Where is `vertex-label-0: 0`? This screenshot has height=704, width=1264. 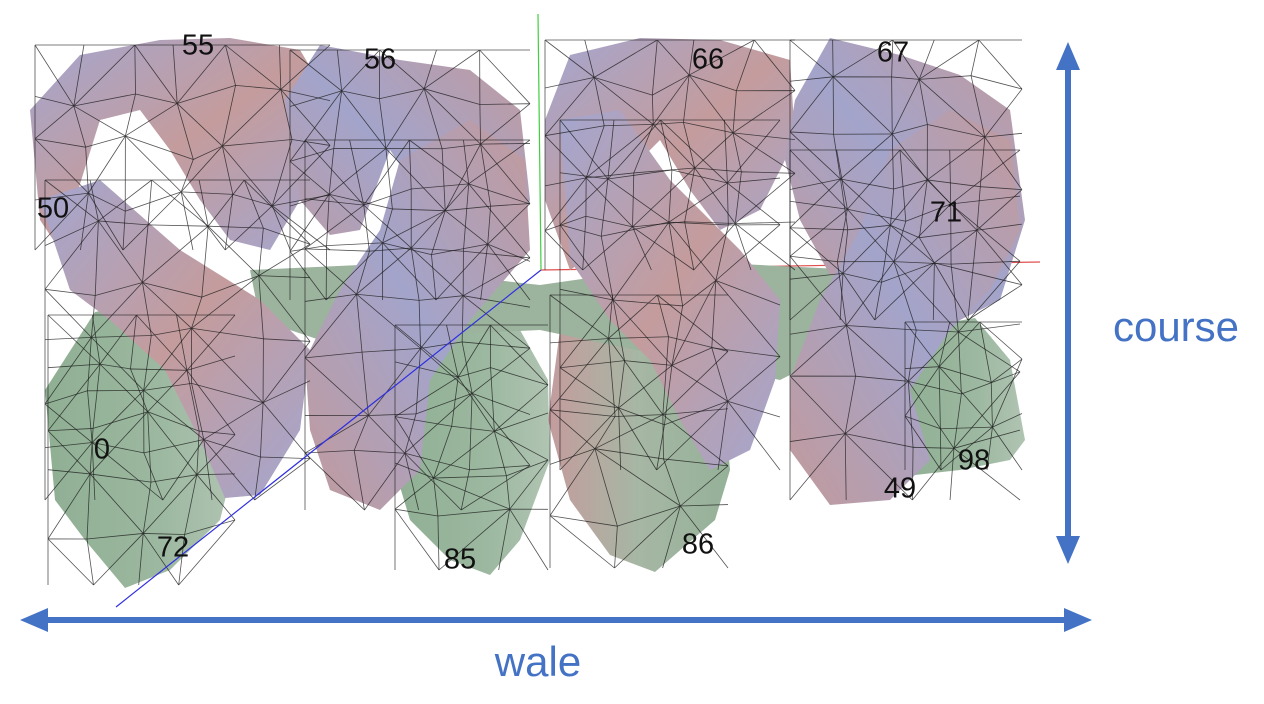 vertex-label-0: 0 is located at coordinates (102, 449).